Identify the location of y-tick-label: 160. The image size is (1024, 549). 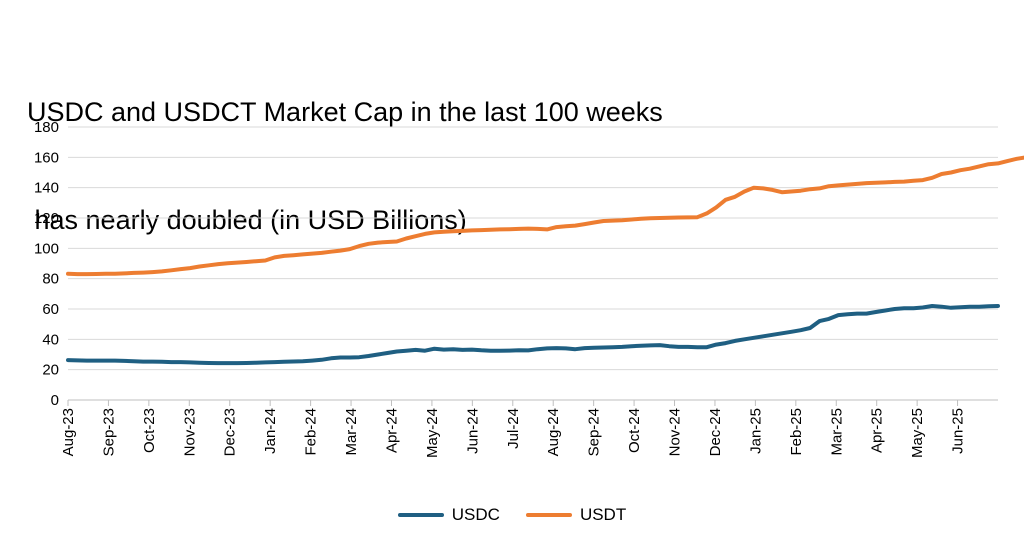
(46, 157).